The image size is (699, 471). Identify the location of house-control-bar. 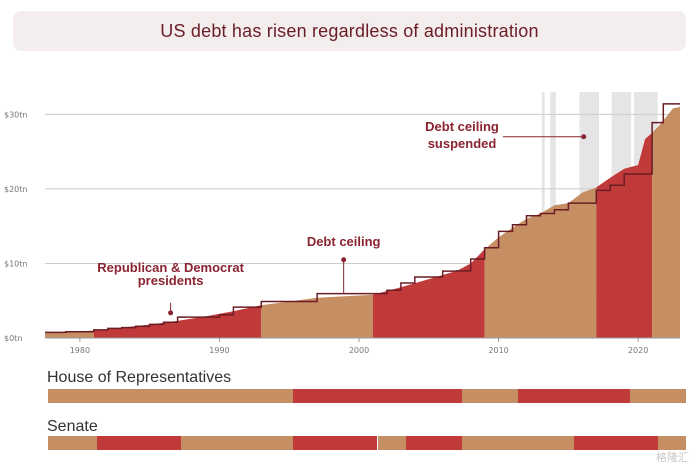
(367, 396).